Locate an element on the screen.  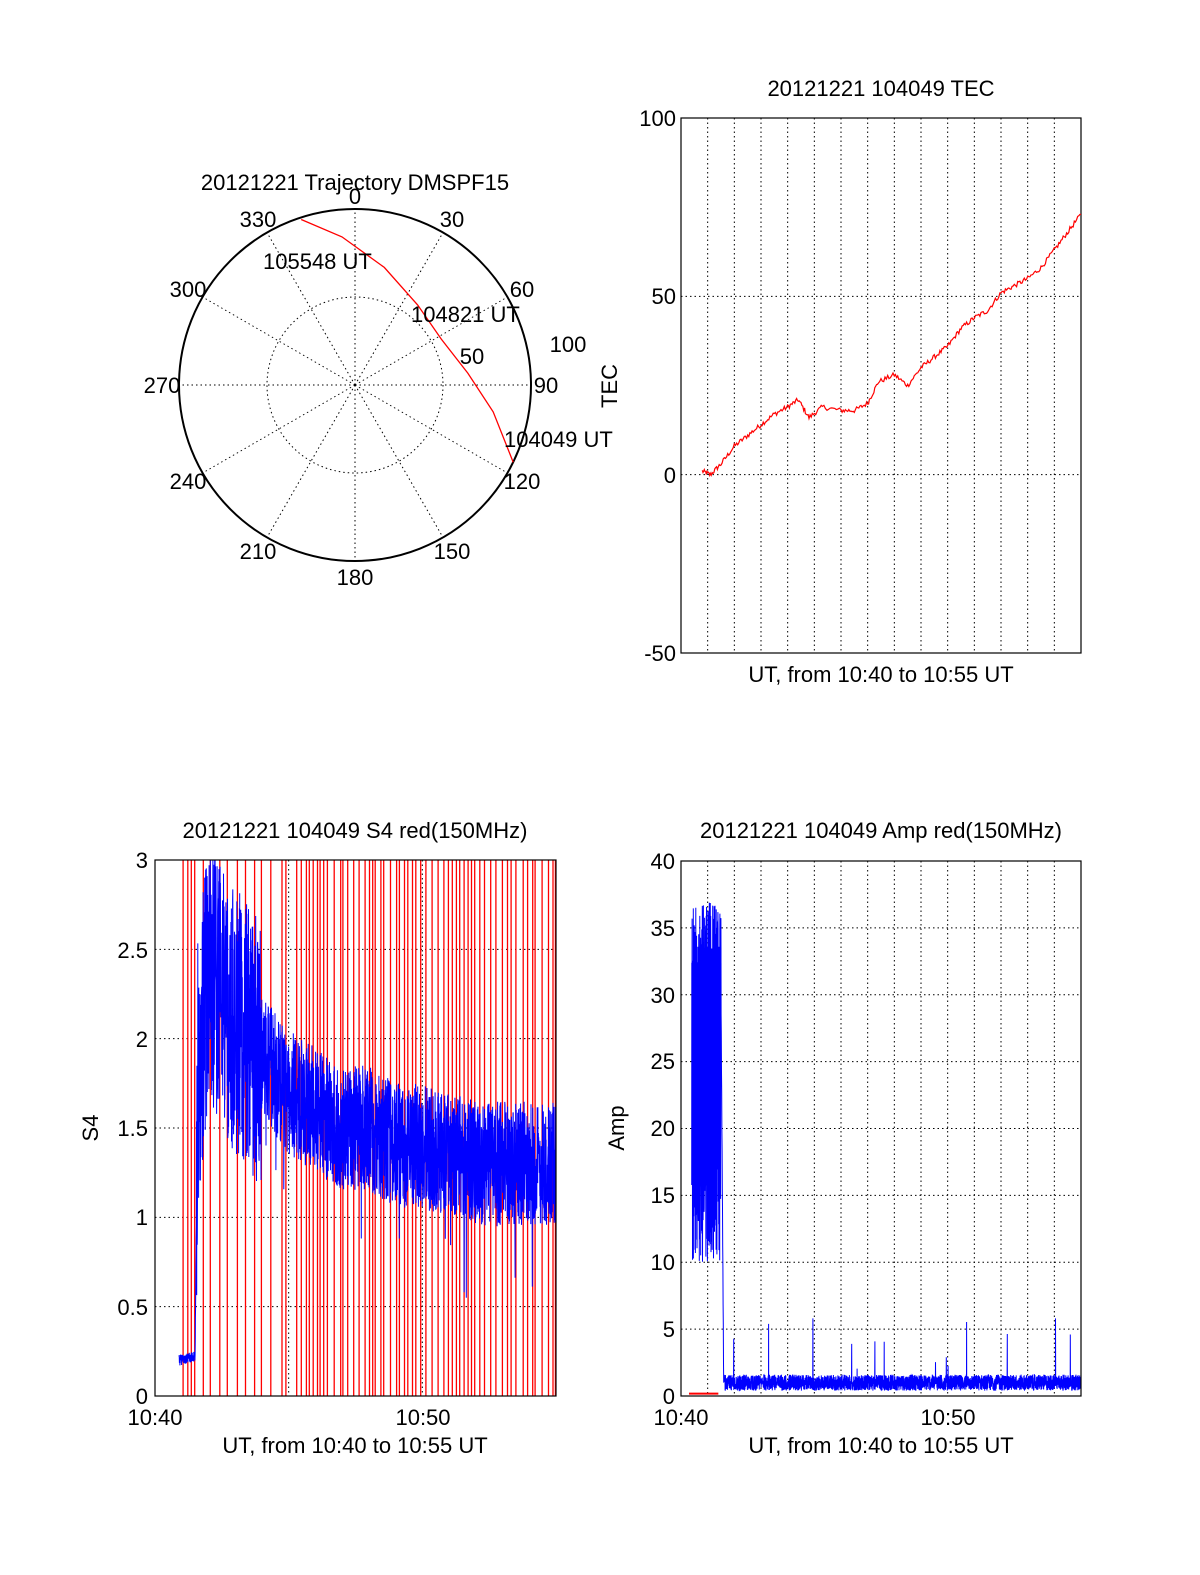
polar-outer-ring is located at coordinates (355, 385).